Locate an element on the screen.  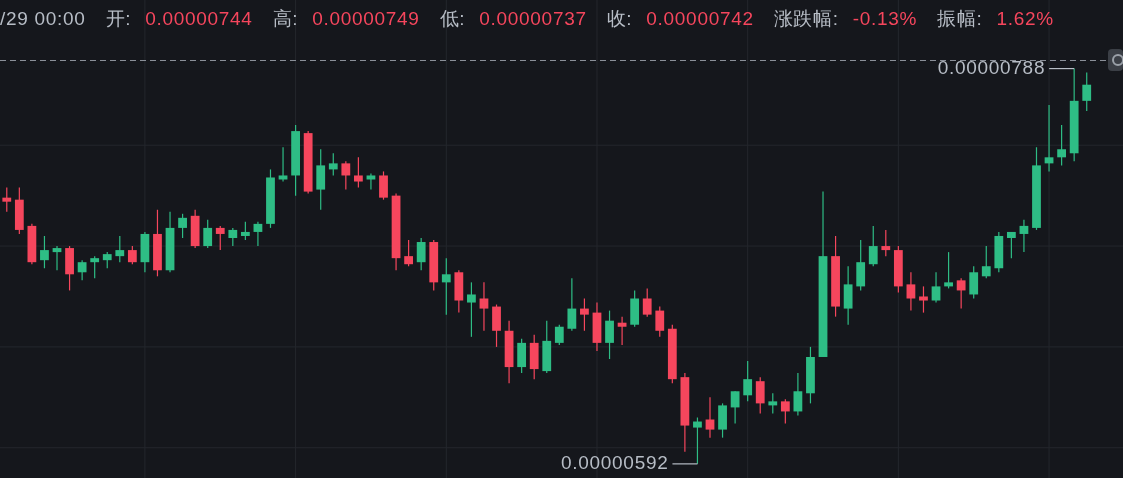
annotation: 0.00000788 is located at coordinates (991, 67).